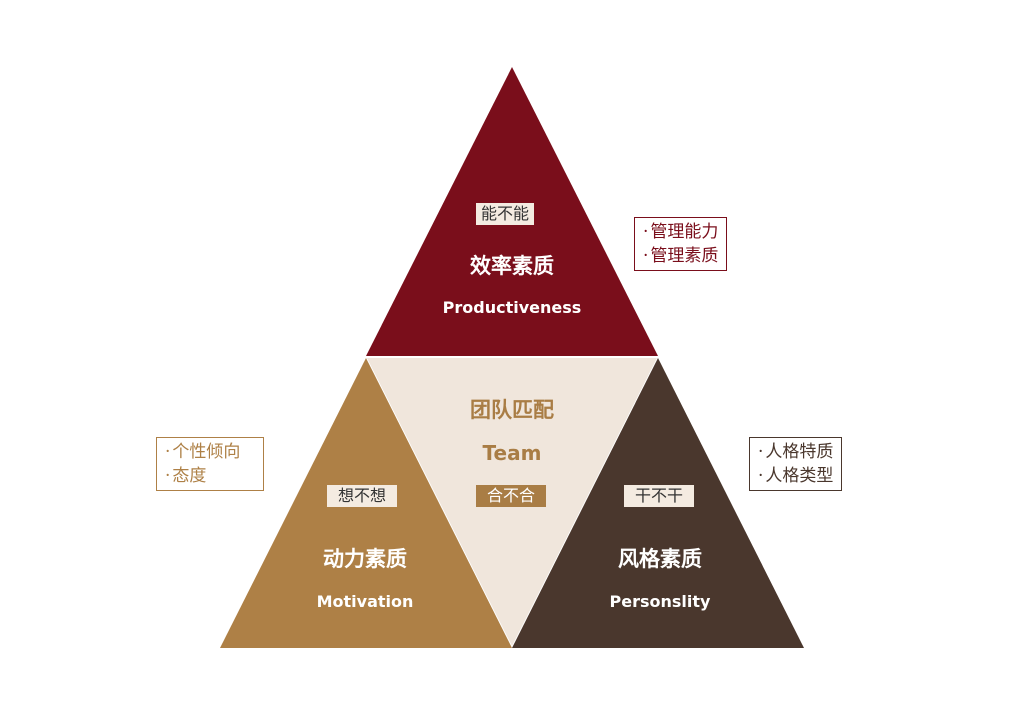 Image resolution: width=1012 pixels, height=715 pixels. What do you see at coordinates (512, 453) in the screenshot?
I see `center-subtitle: Team` at bounding box center [512, 453].